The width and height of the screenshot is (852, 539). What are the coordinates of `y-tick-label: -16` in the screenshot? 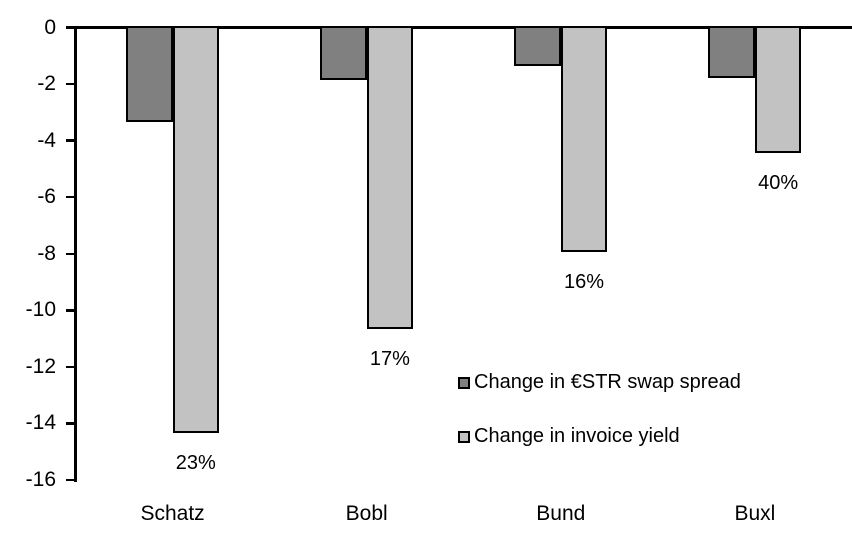 It's located at (40, 479).